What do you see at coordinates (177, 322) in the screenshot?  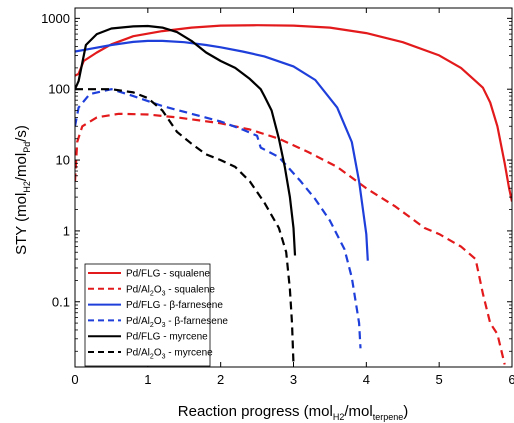 I see `legend-label: Pd/Al2O3 - β-farnesene` at bounding box center [177, 322].